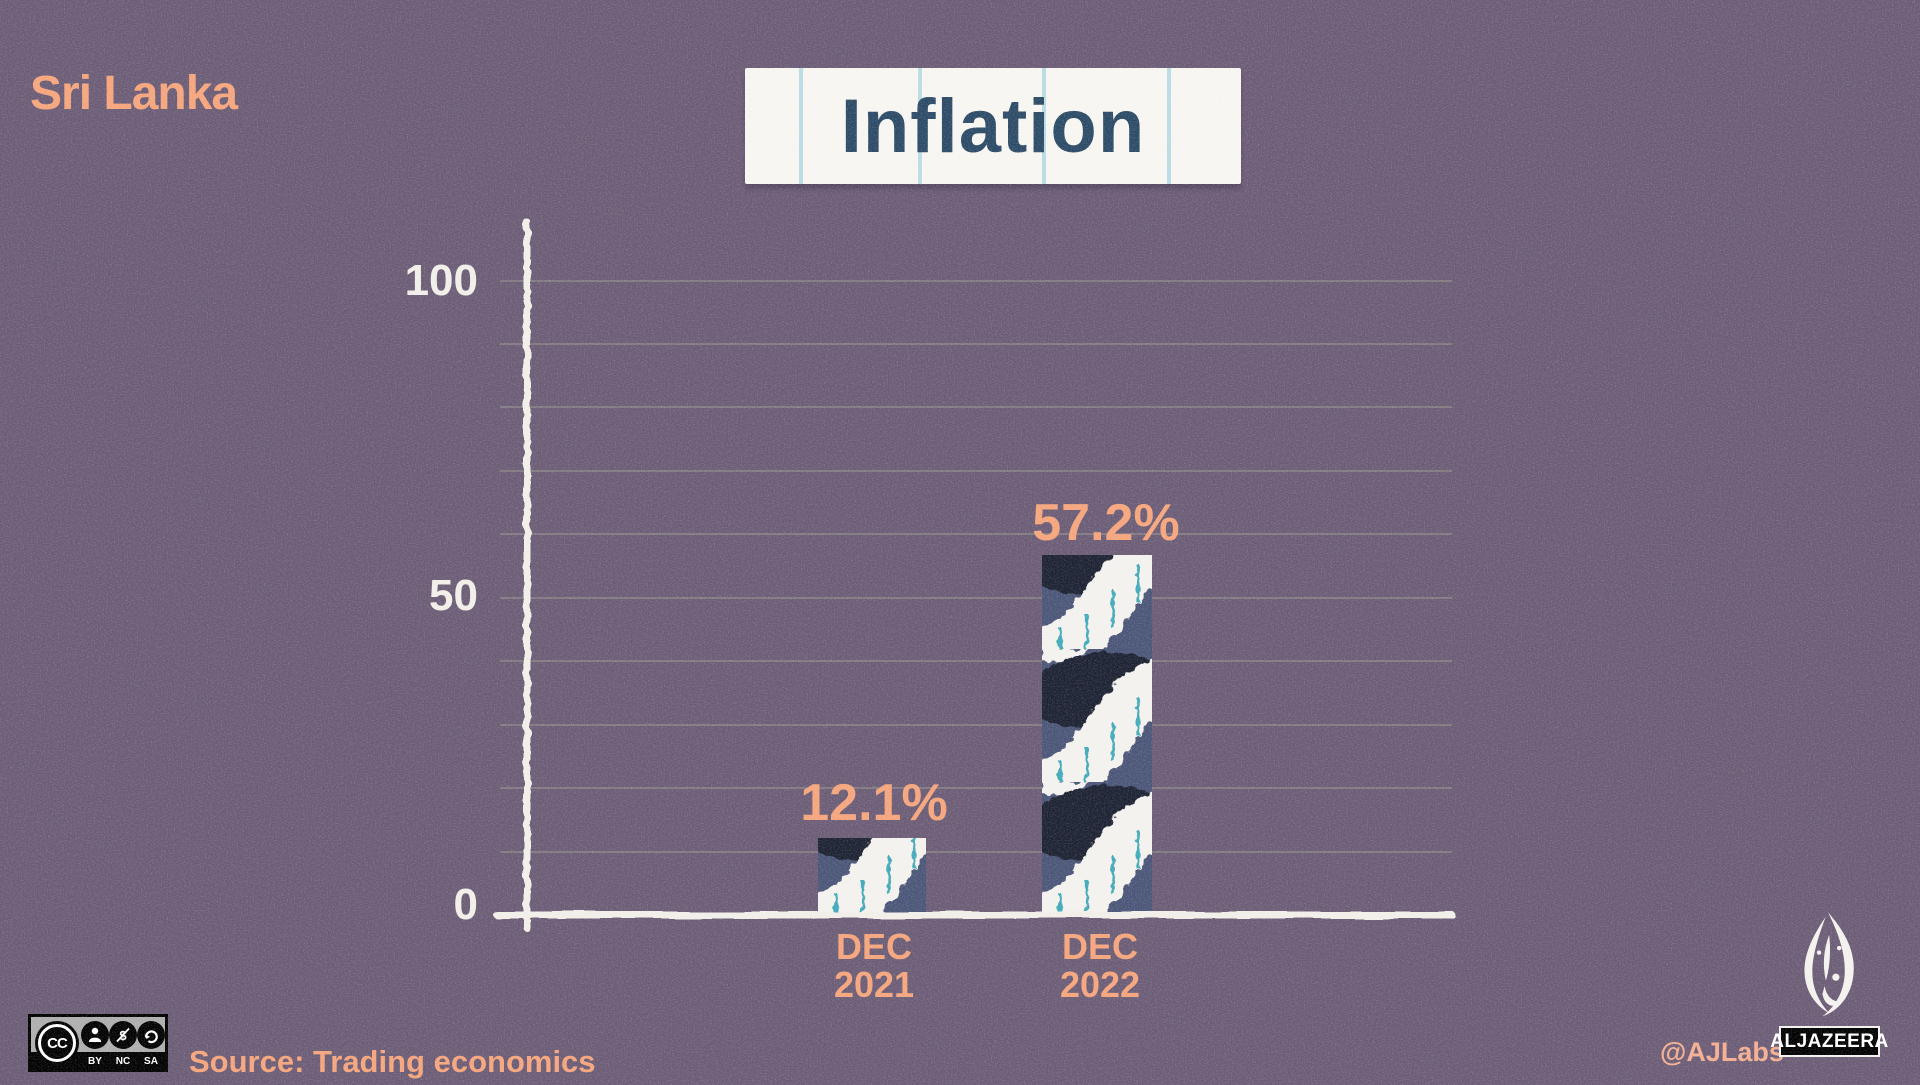 The height and width of the screenshot is (1085, 1920). What do you see at coordinates (1722, 1052) in the screenshot?
I see `ajlabs-credit: @AJLabs` at bounding box center [1722, 1052].